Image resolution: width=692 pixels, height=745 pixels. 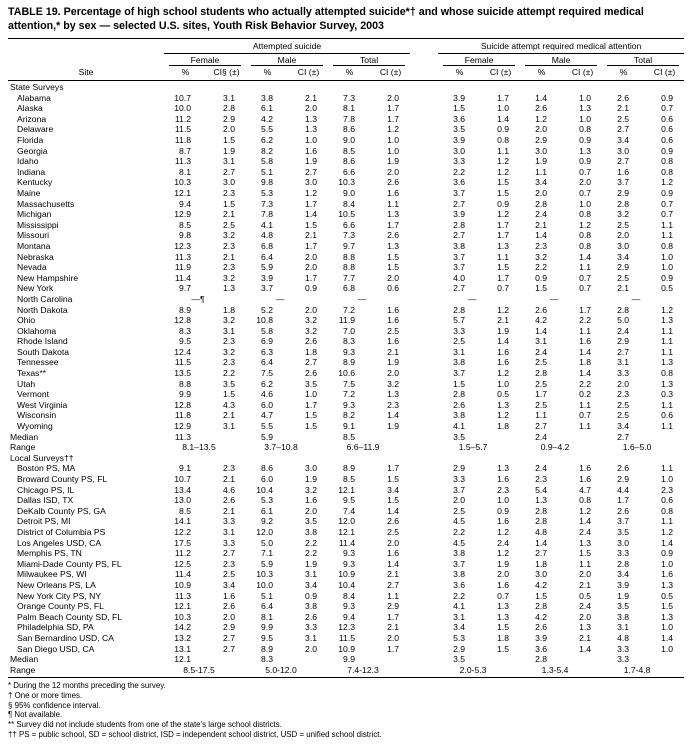 I want to click on percent-value: 1.4, so click(x=541, y=235).